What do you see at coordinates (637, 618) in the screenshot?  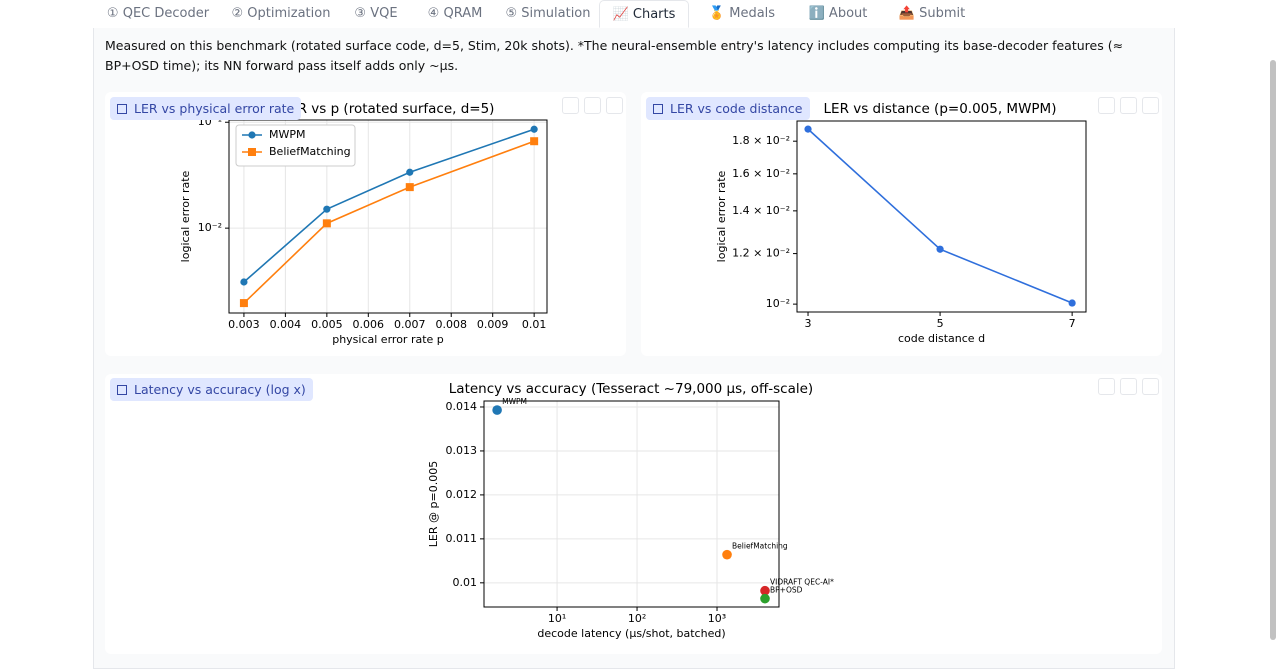 I see `x-tick-label: 10²` at bounding box center [637, 618].